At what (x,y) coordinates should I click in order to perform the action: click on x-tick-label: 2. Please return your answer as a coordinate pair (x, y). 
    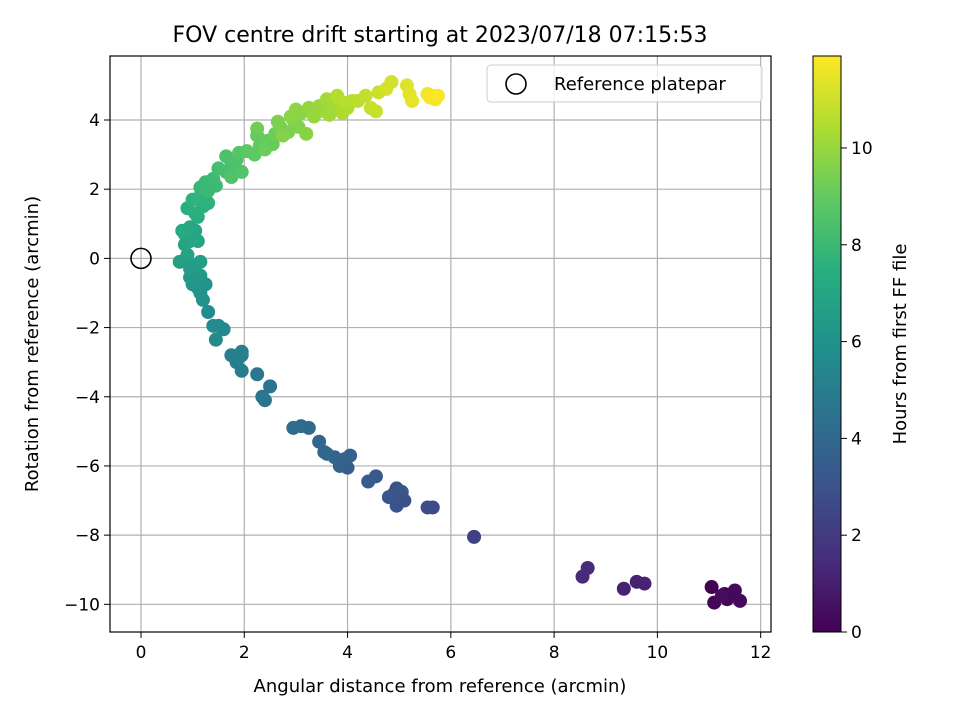
    Looking at the image, I should click on (244, 653).